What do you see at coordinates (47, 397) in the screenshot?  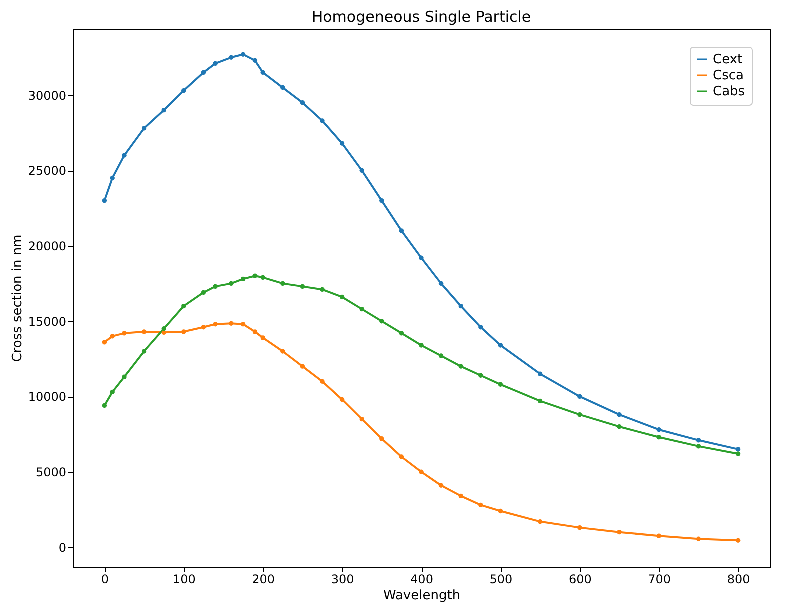 I see `y-tick-label: 10000` at bounding box center [47, 397].